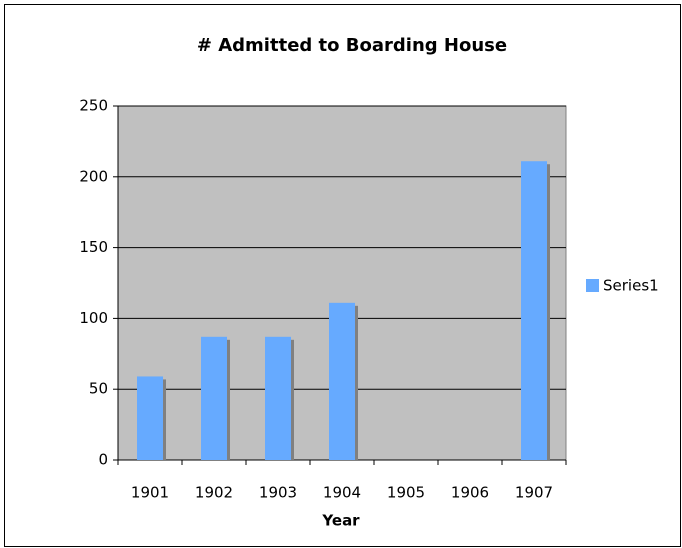 This screenshot has width=682, height=548. What do you see at coordinates (214, 493) in the screenshot?
I see `x-tick-label: 1902` at bounding box center [214, 493].